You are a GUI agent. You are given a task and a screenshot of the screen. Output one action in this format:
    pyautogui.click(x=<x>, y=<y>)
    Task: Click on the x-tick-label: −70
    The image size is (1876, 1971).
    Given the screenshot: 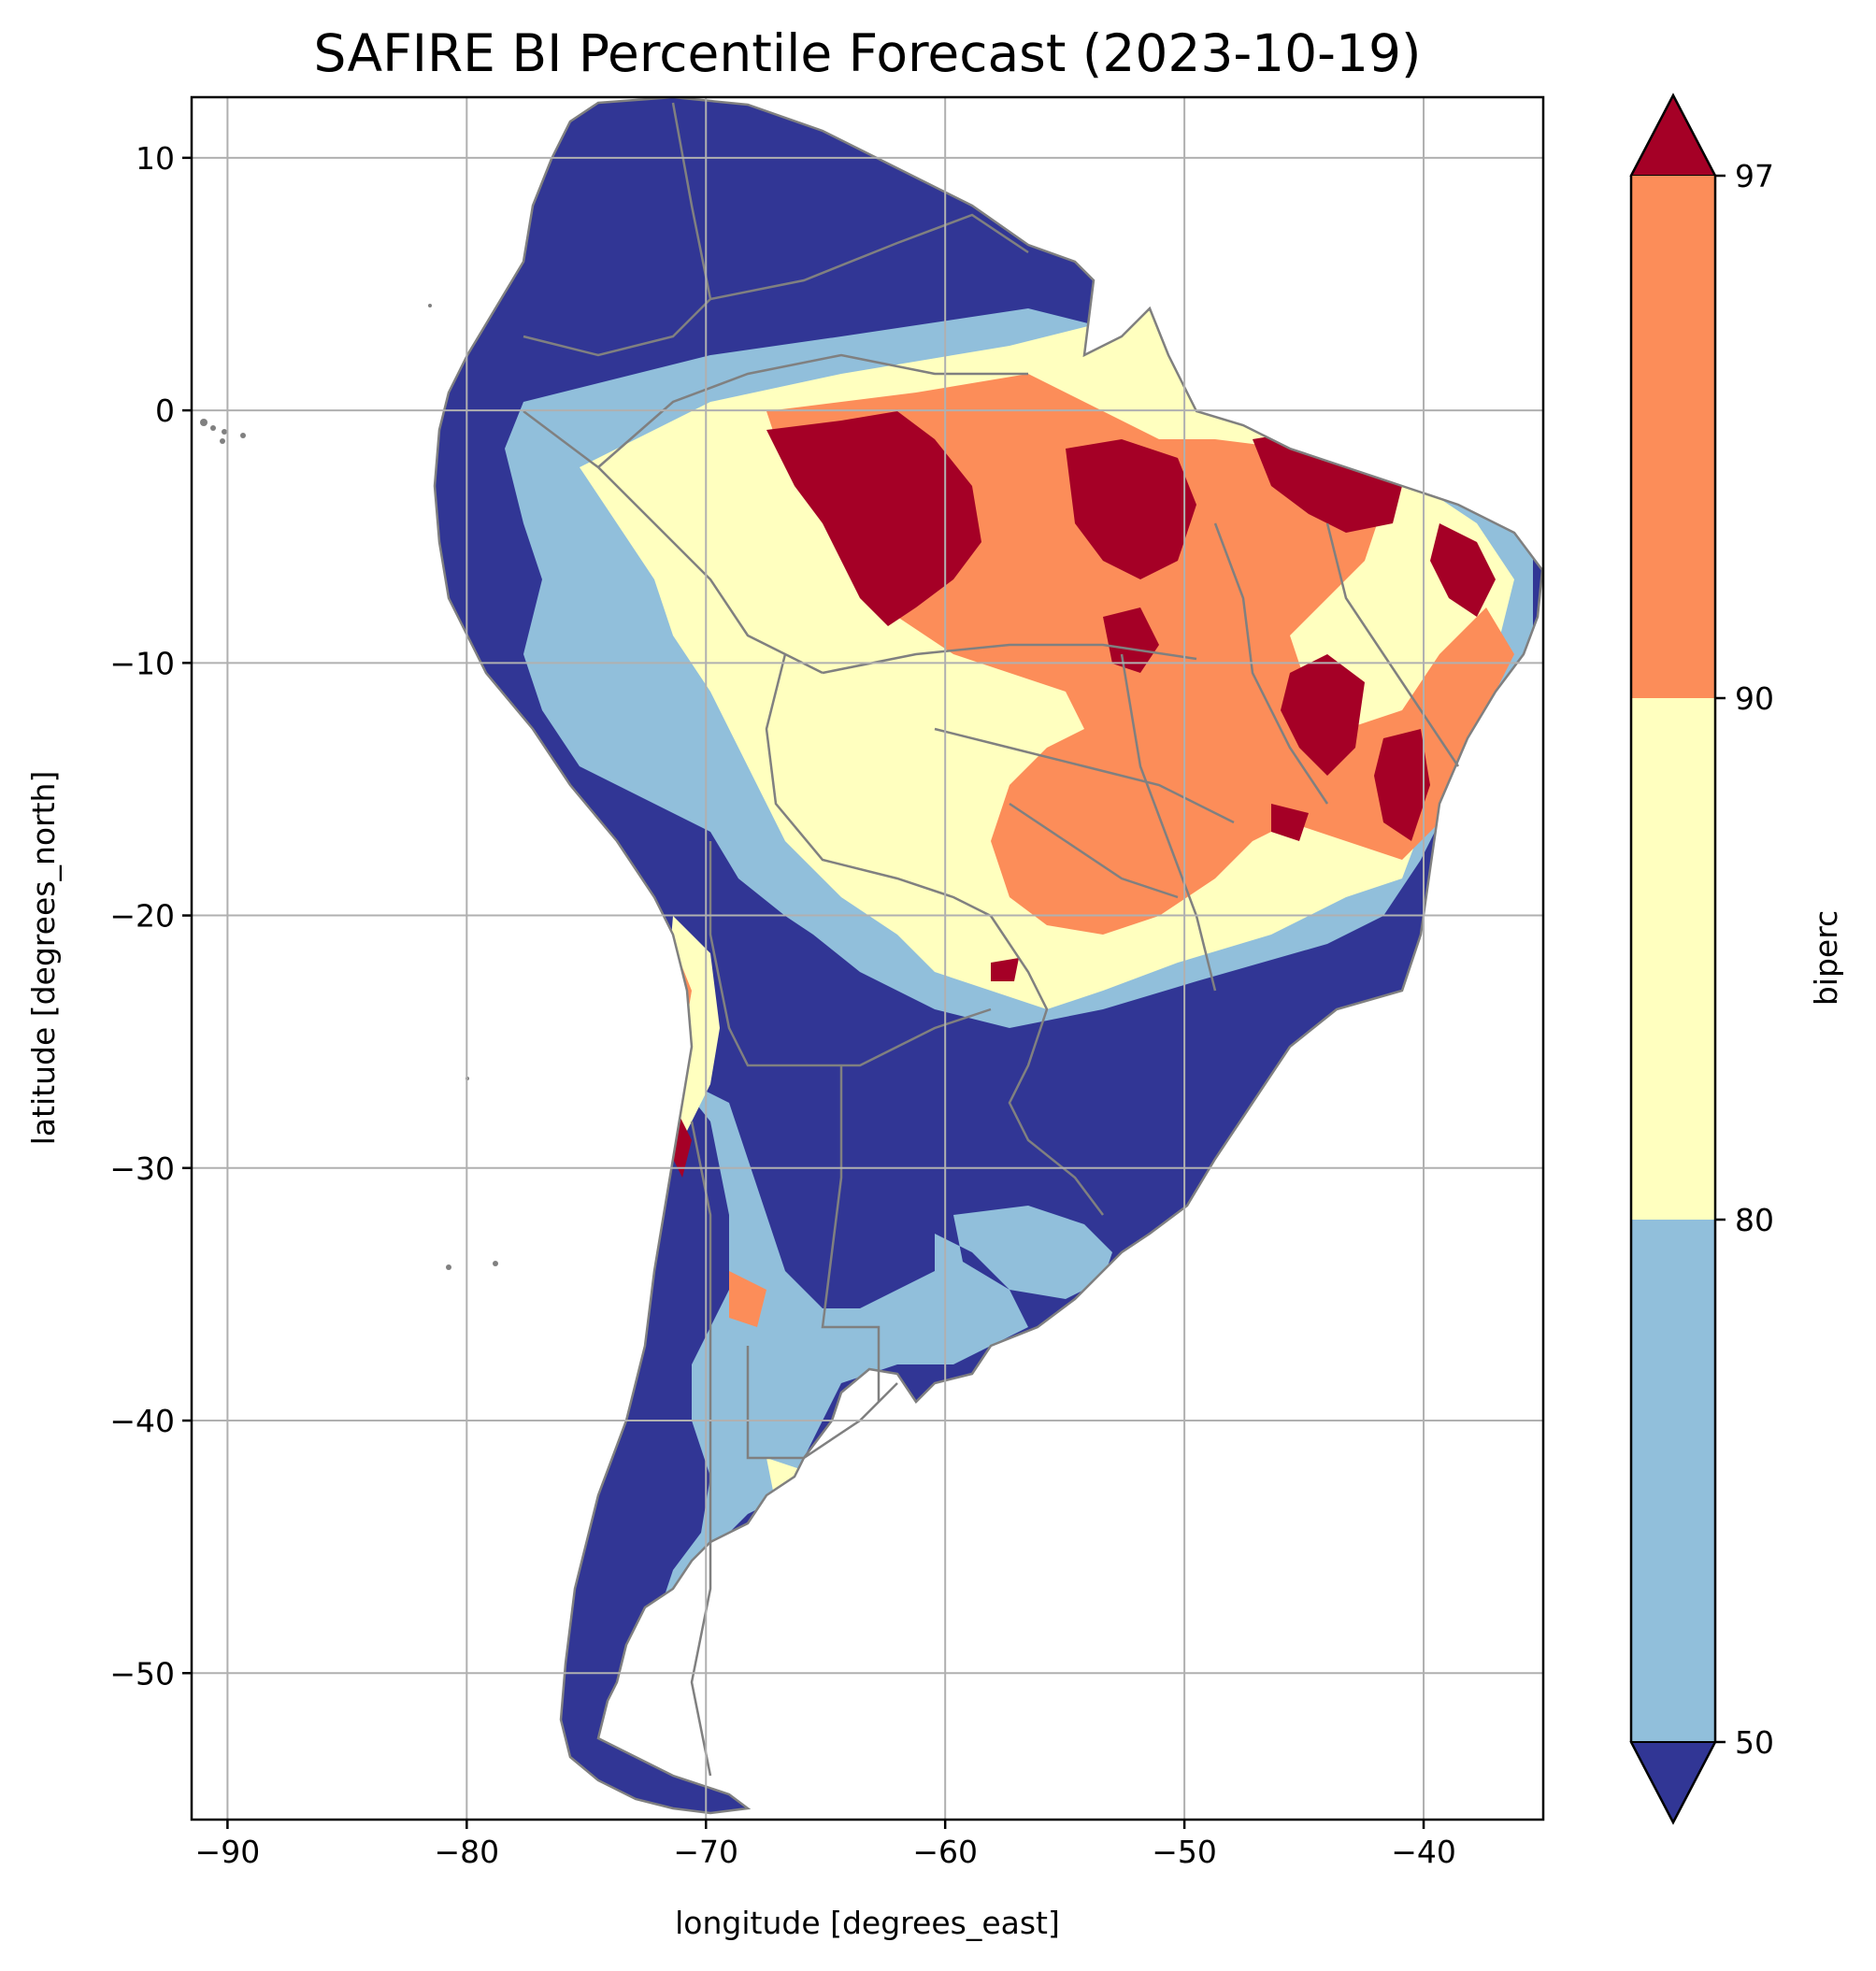 What is the action you would take?
    pyautogui.click(x=705, y=1852)
    